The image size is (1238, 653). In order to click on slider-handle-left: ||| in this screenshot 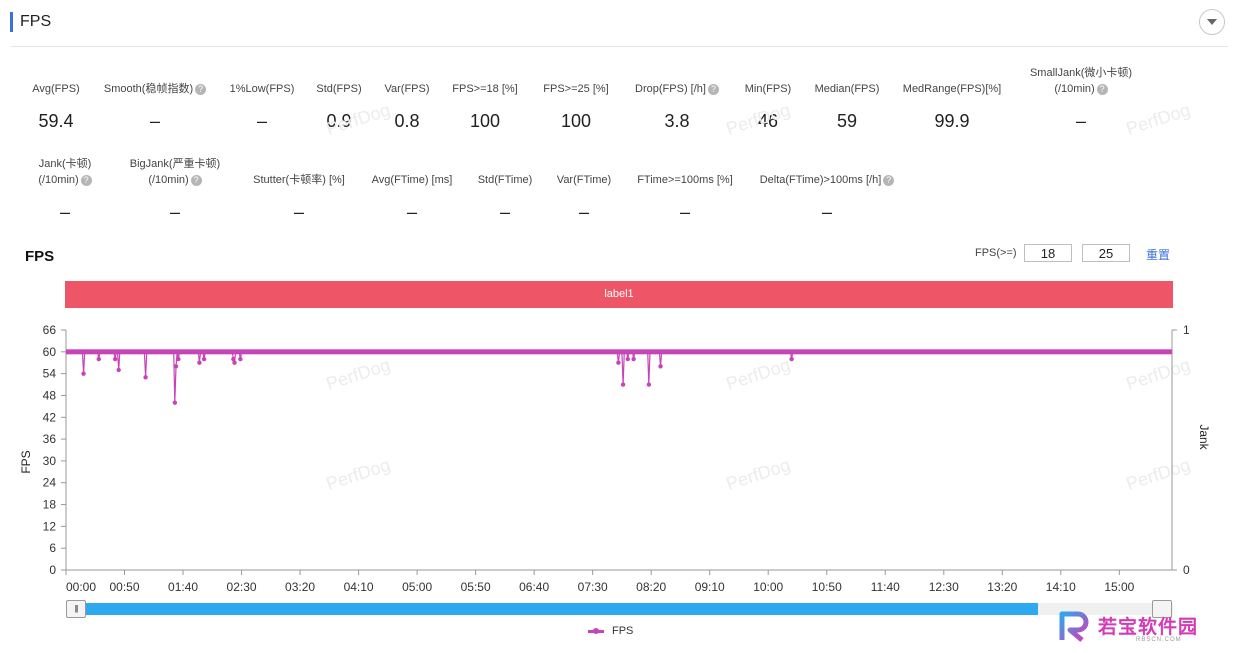, I will do `click(76, 609)`.